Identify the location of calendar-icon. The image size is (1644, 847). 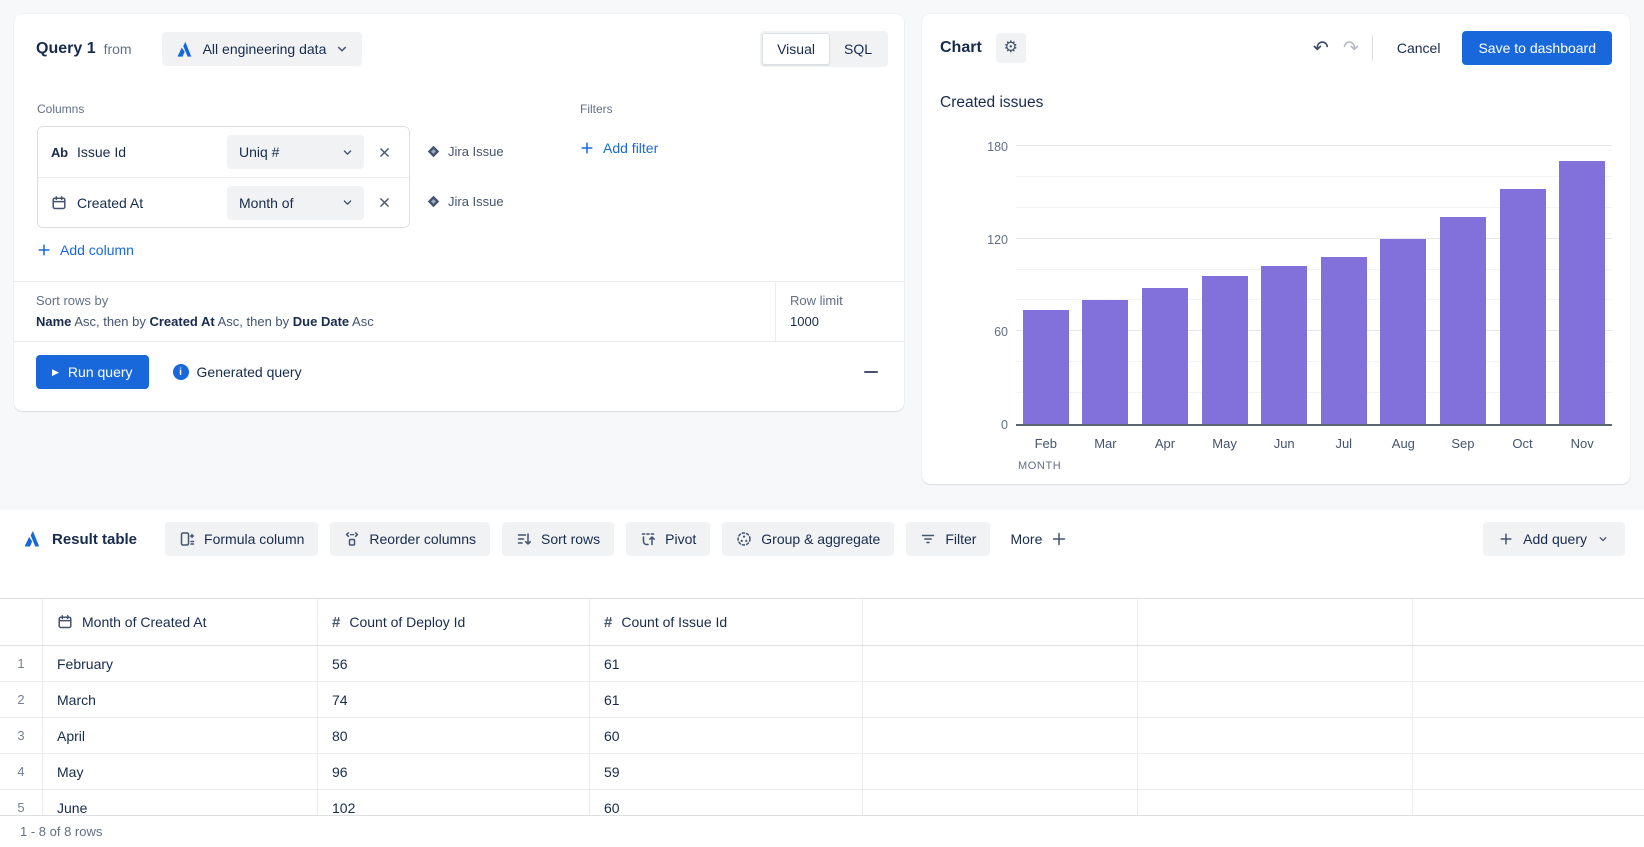
(64, 203).